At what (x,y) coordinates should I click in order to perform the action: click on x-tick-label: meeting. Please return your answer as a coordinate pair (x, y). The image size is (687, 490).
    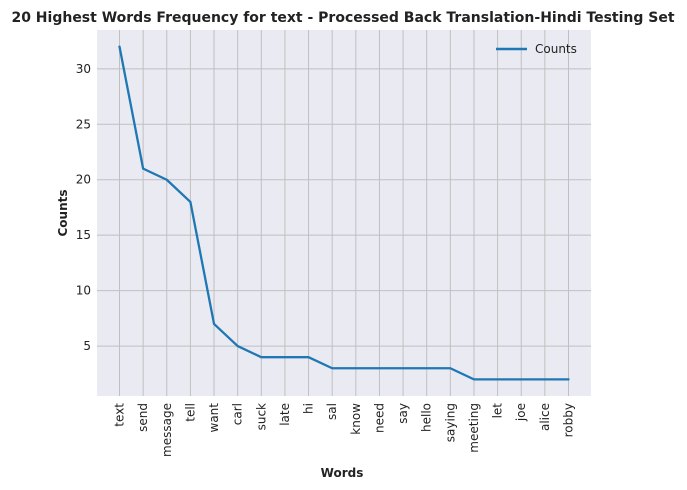
    Looking at the image, I should click on (474, 428).